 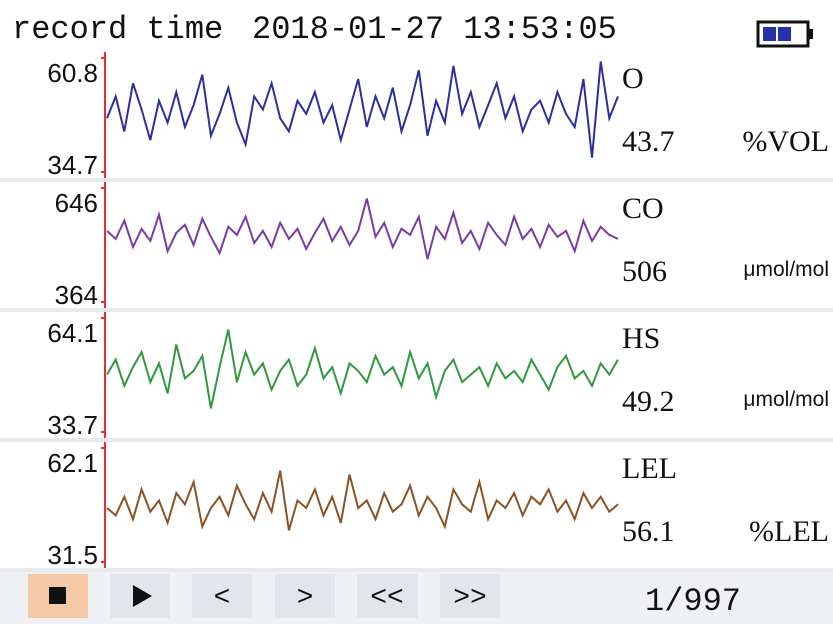 I want to click on y-tick-label: 60.8, so click(x=72, y=73).